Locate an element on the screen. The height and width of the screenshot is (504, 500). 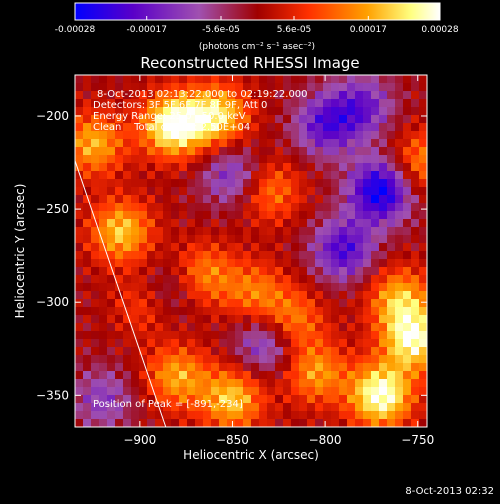
annotation-detectors: Detectors: 3F 5F 6F 7F 8F 9F, Att 0 is located at coordinates (180, 105).